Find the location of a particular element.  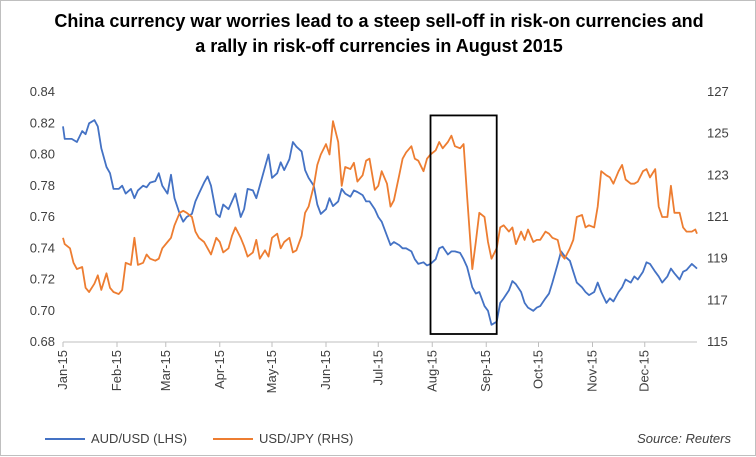

y-right-tick-label: 127 is located at coordinates (718, 91).